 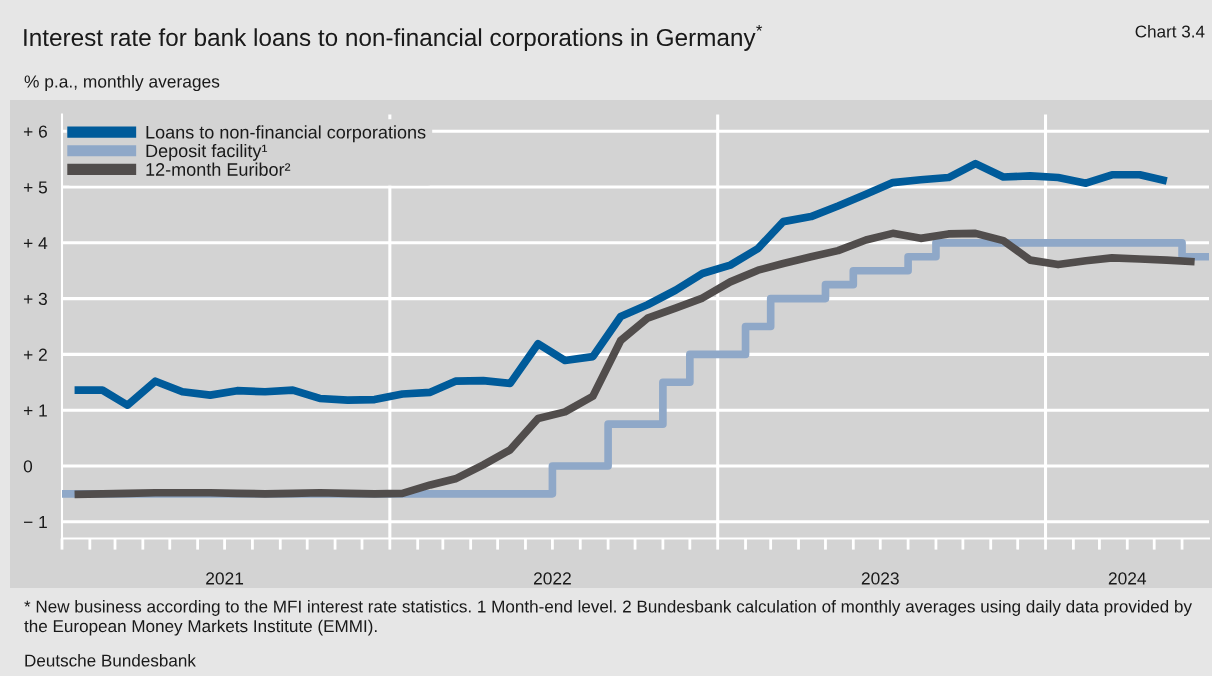 I want to click on x-tick-label: 2021, so click(x=225, y=578).